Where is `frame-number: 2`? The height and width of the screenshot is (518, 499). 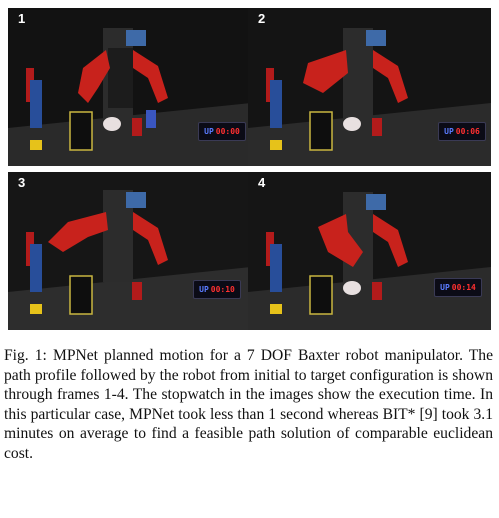 frame-number: 2 is located at coordinates (262, 18).